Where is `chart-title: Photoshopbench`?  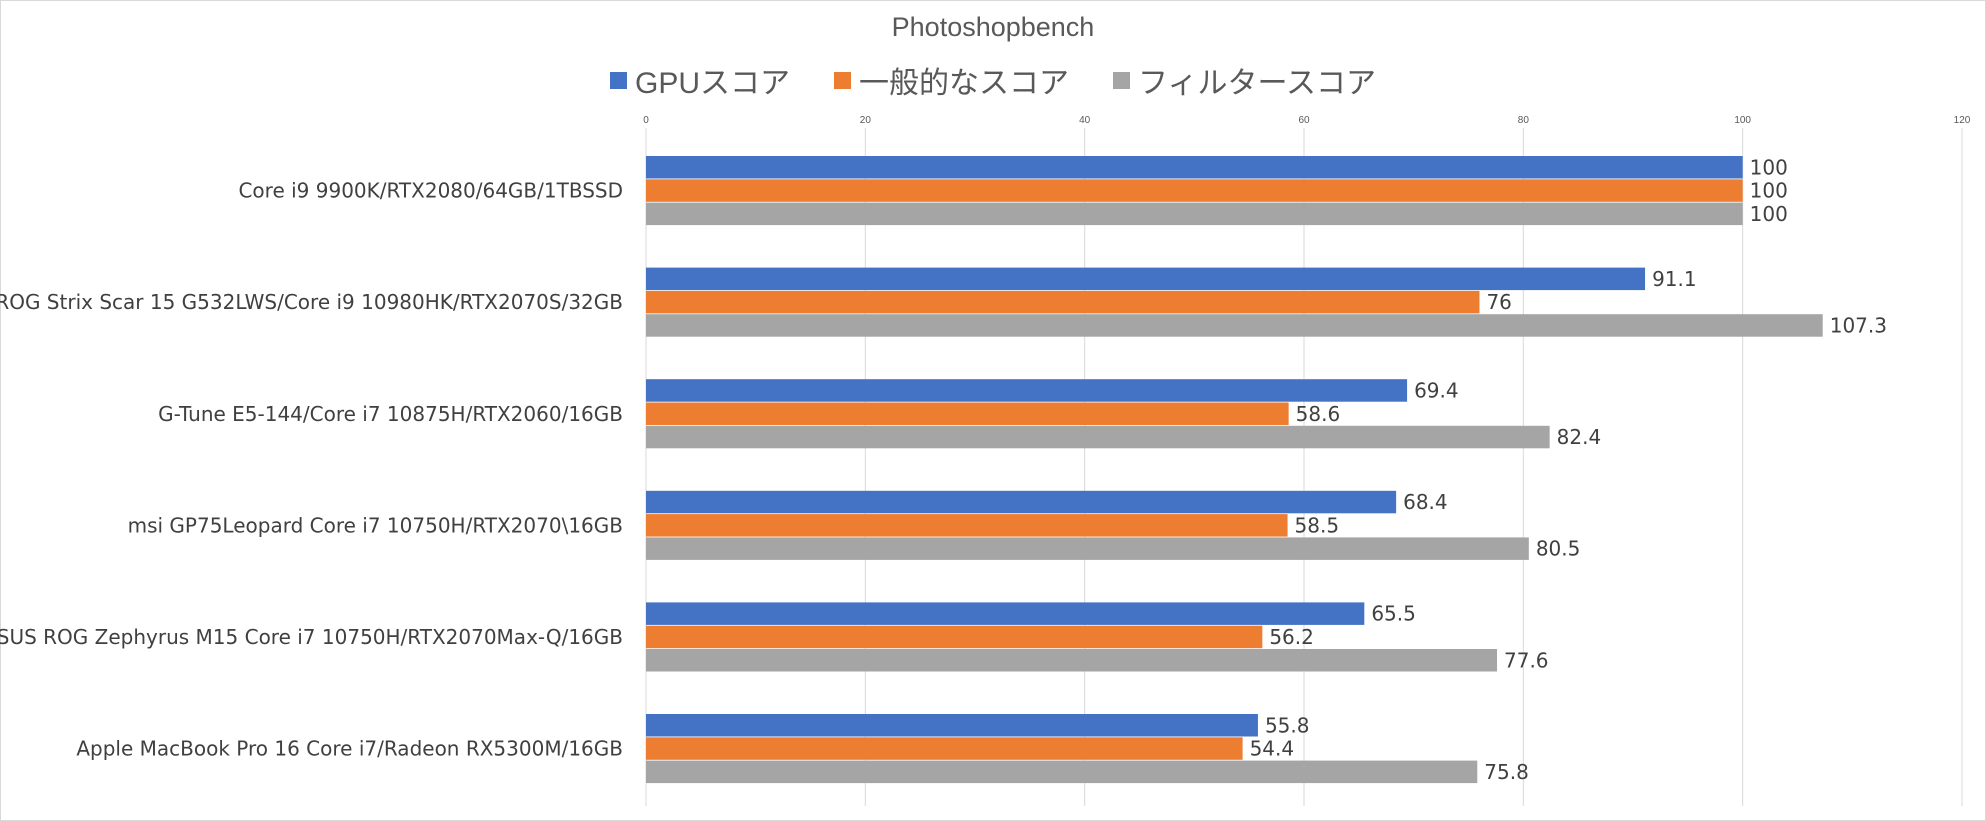 chart-title: Photoshopbench is located at coordinates (993, 27).